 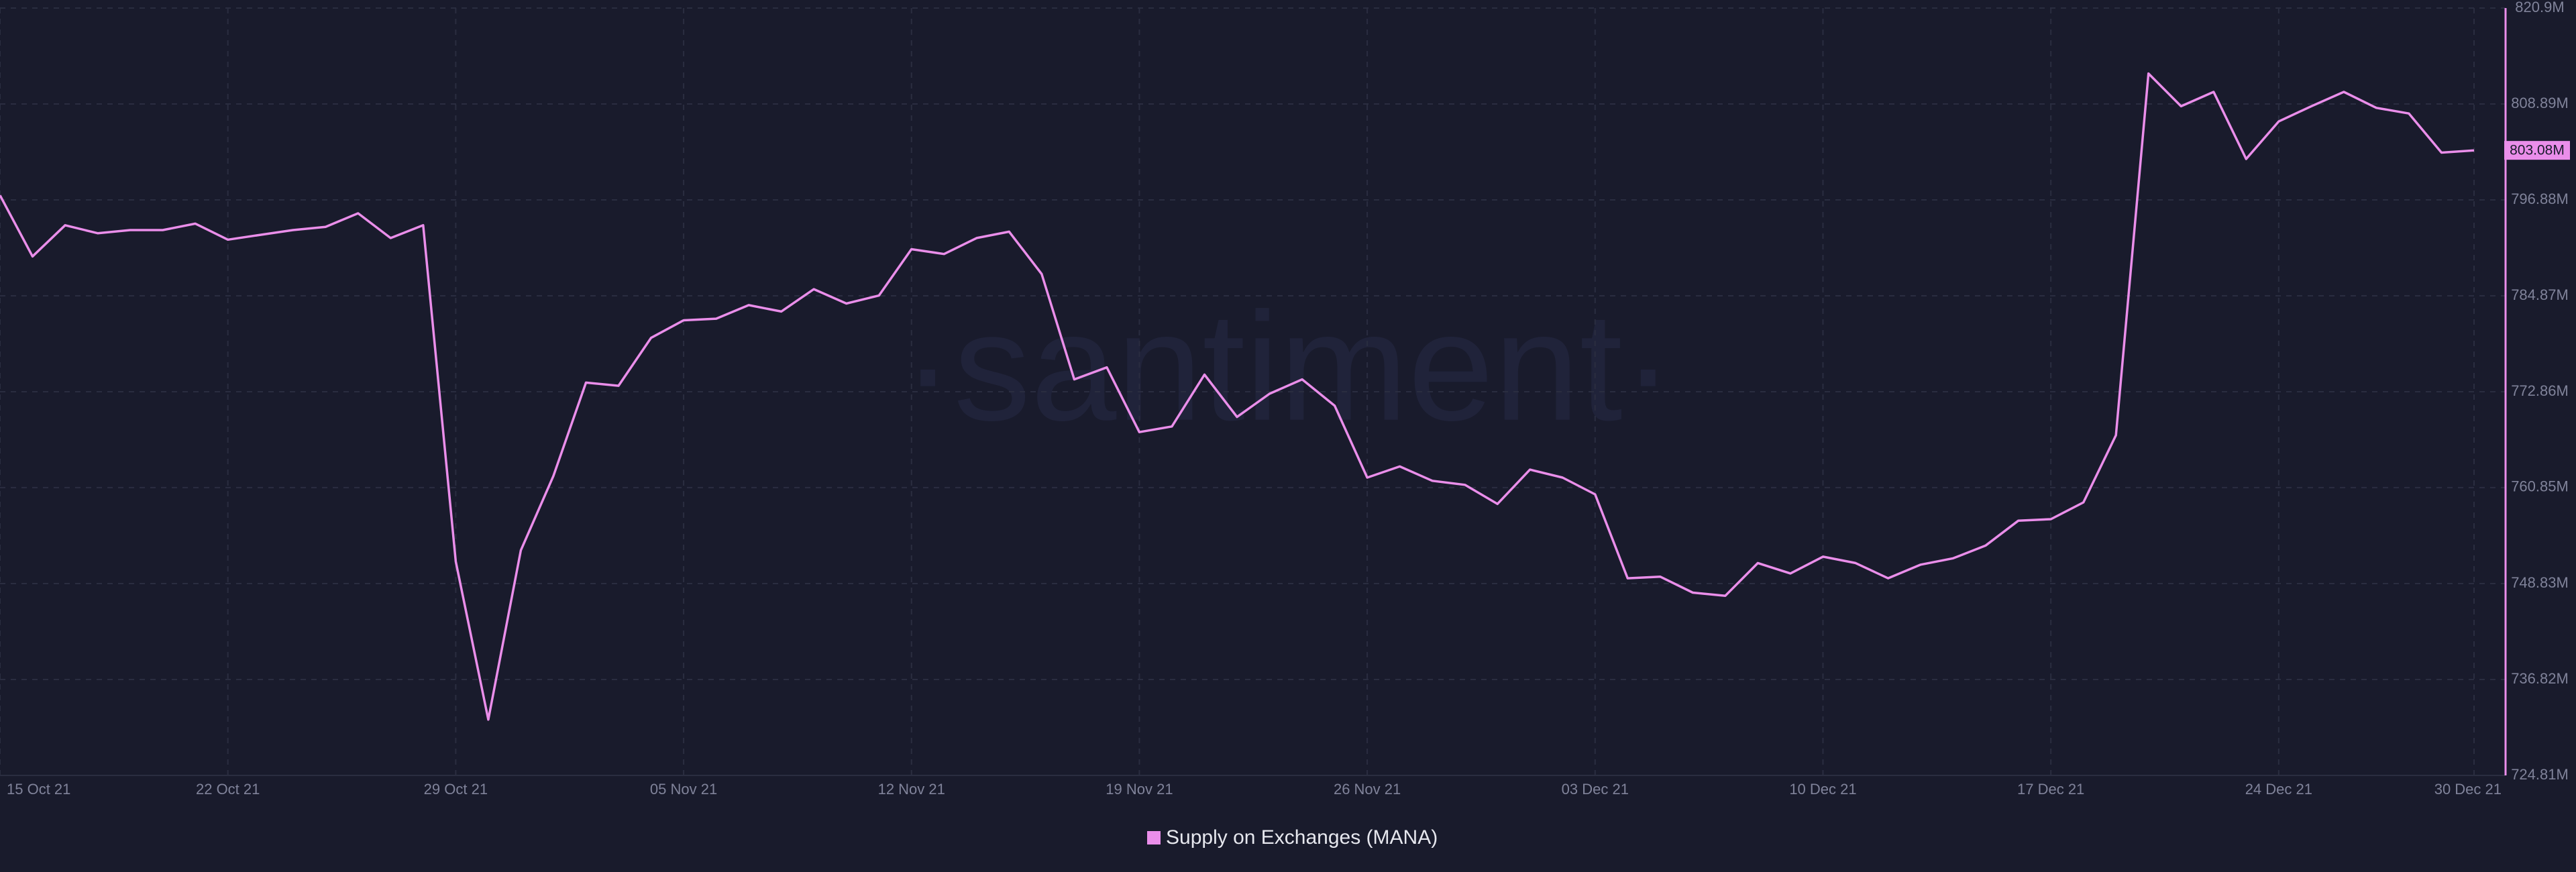 What do you see at coordinates (1595, 790) in the screenshot?
I see `x-tick-label: 03 Dec 21` at bounding box center [1595, 790].